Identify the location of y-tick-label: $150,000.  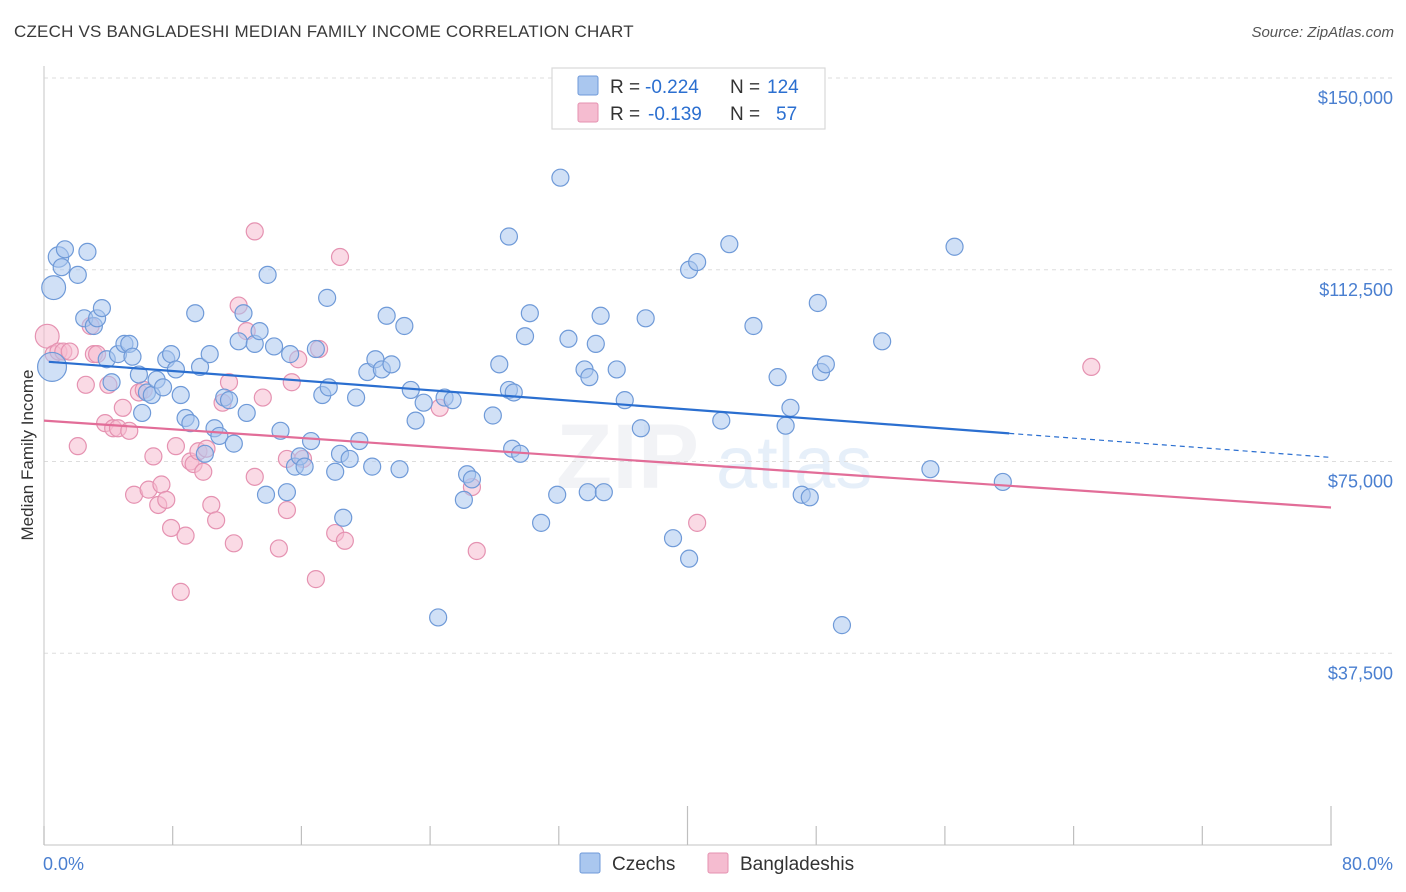
(1355, 98).